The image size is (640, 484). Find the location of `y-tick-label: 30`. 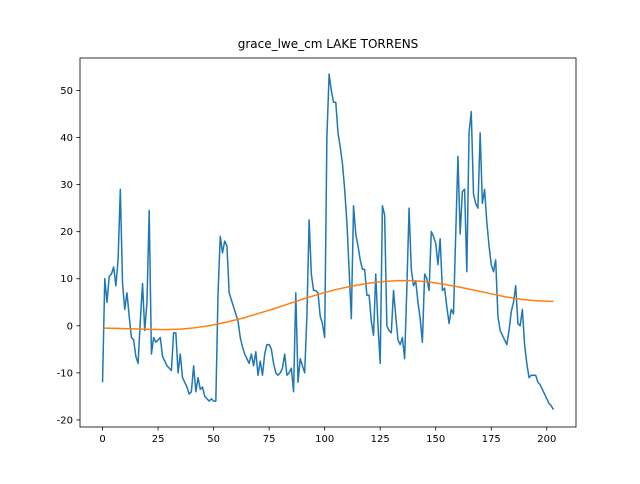

y-tick-label: 30 is located at coordinates (66, 185).